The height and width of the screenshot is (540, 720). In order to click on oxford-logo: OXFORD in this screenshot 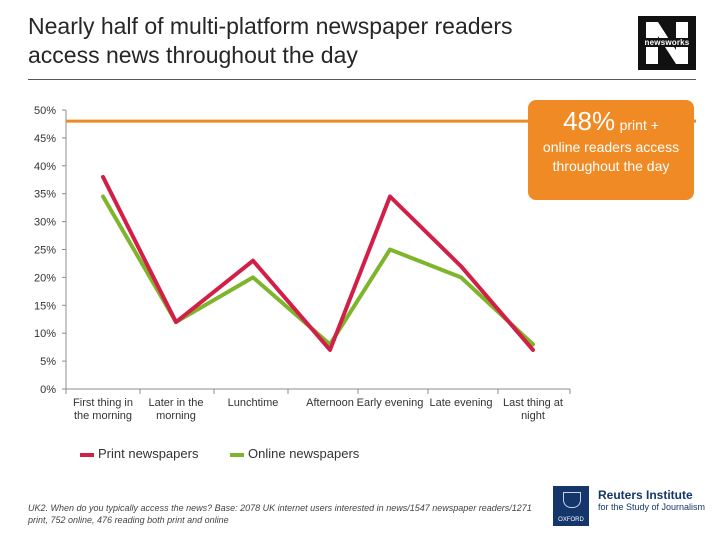, I will do `click(571, 506)`.